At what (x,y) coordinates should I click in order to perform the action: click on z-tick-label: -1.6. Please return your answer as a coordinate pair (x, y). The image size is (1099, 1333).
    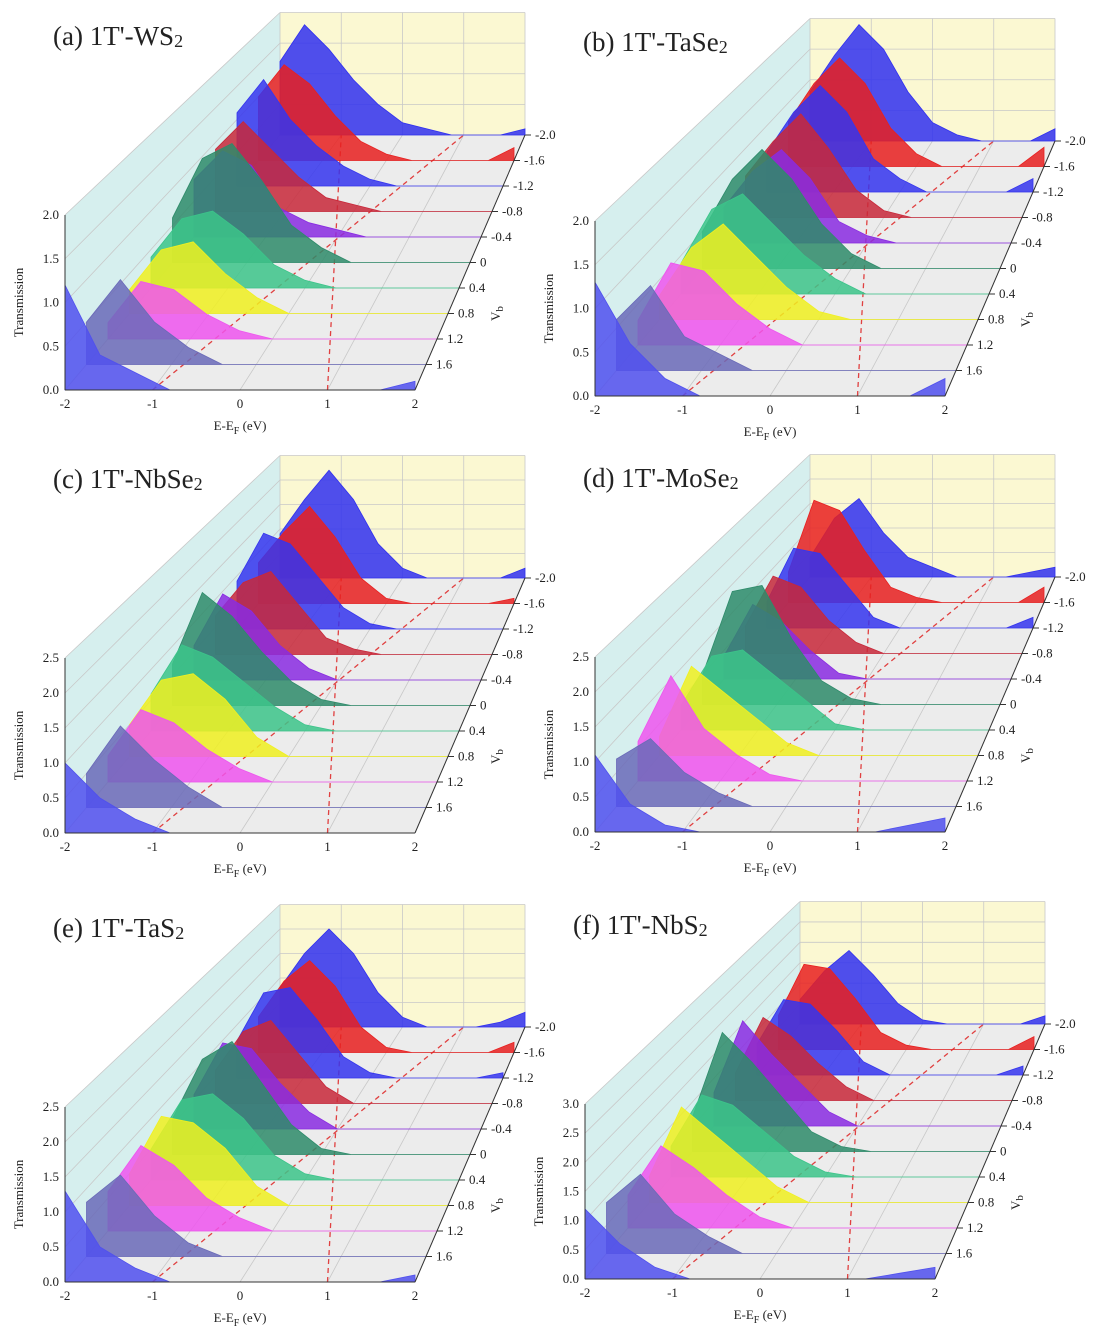
    Looking at the image, I should click on (534, 160).